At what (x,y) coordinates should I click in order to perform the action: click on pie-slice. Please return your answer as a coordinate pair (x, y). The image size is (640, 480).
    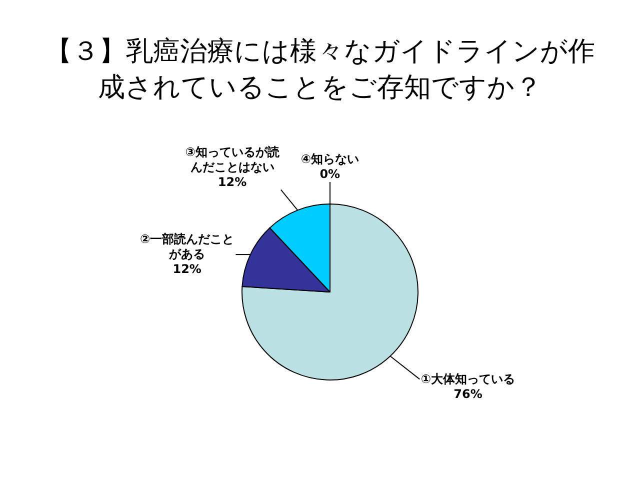
    Looking at the image, I should click on (330, 292).